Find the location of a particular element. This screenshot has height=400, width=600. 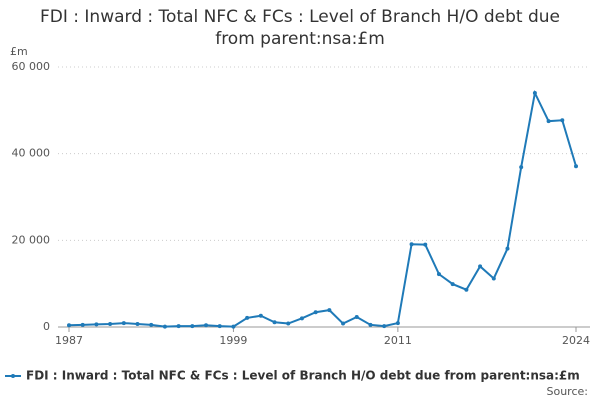

x-tick-label: 1987 is located at coordinates (69, 340).